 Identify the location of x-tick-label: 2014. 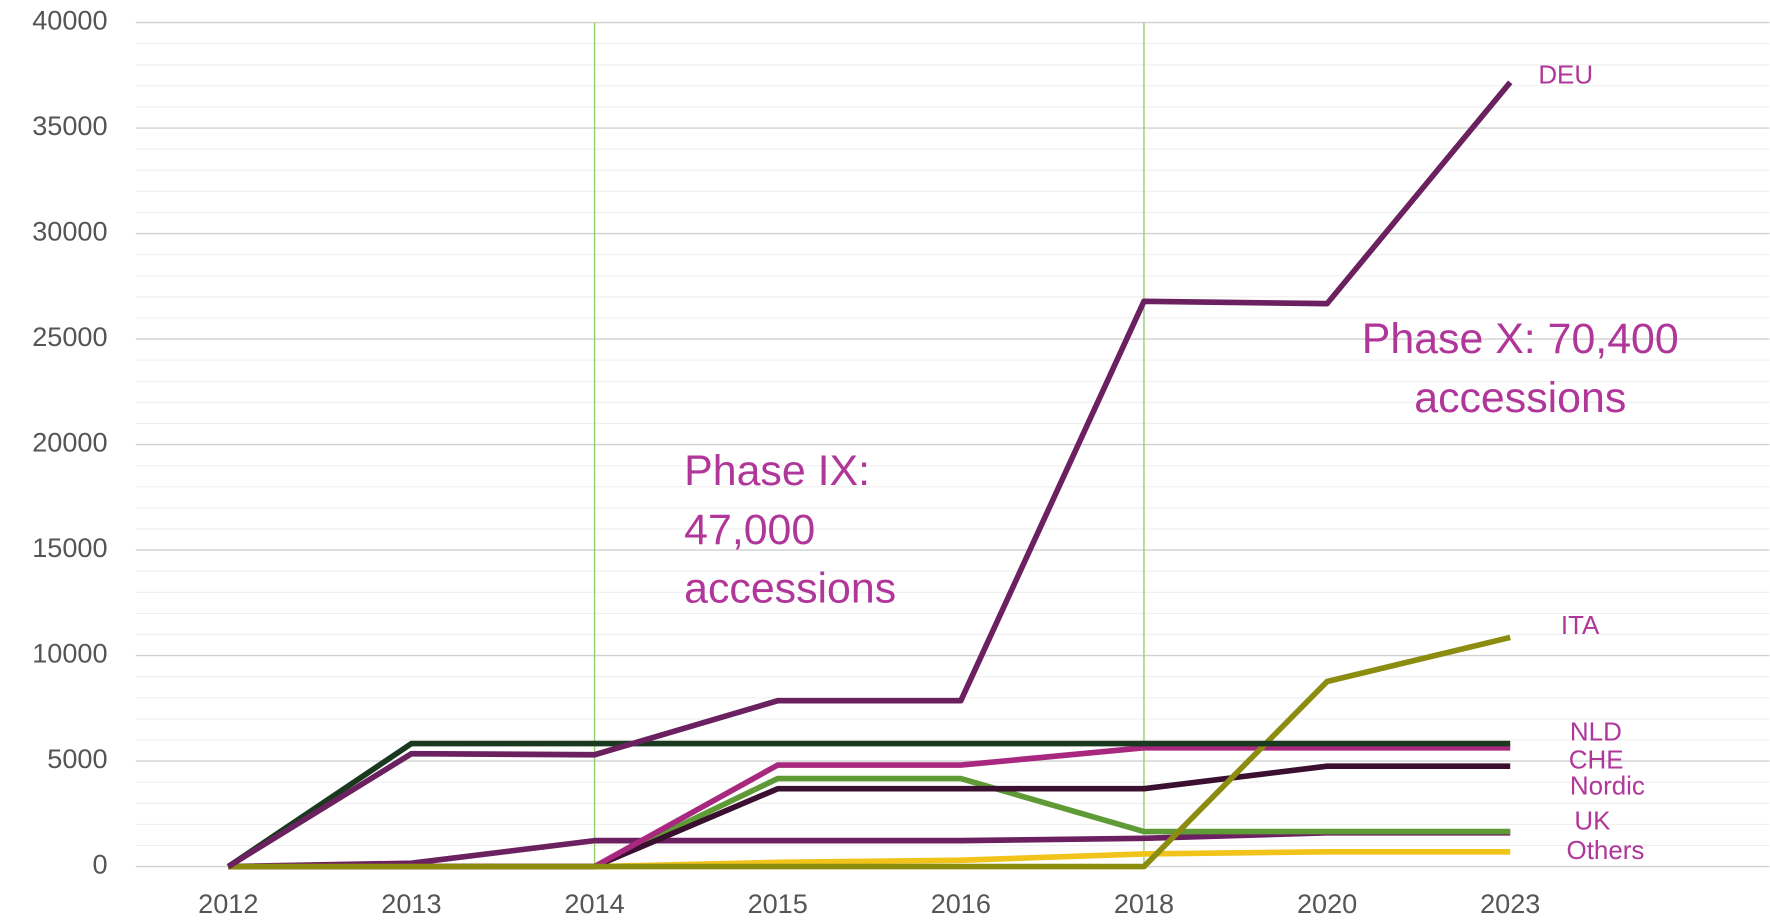
(594, 903).